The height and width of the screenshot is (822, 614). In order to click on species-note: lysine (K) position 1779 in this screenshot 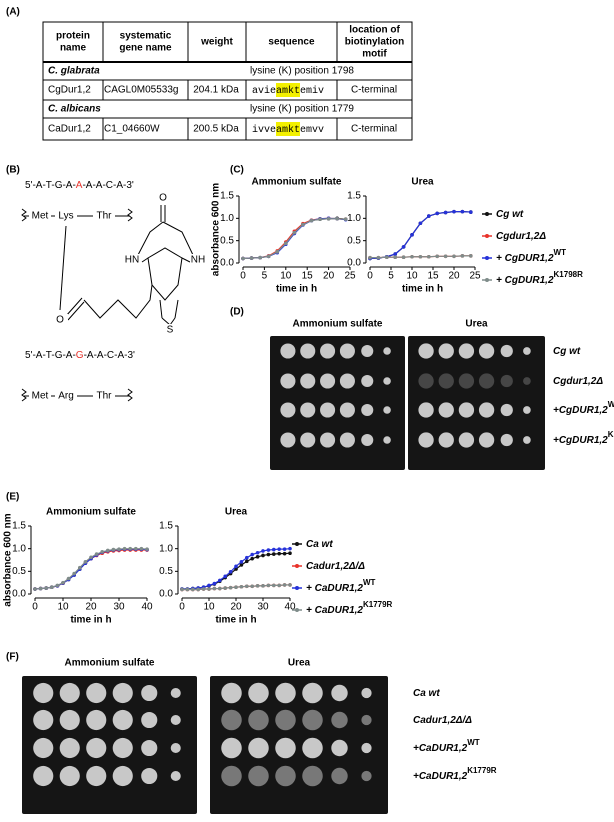, I will do `click(302, 109)`.